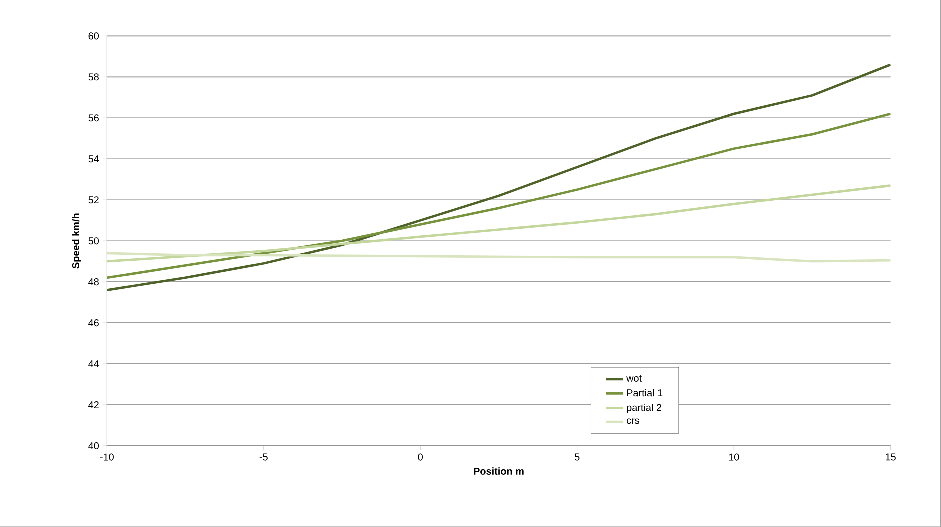 This screenshot has height=527, width=941. What do you see at coordinates (634, 378) in the screenshot?
I see `legend-label: wot` at bounding box center [634, 378].